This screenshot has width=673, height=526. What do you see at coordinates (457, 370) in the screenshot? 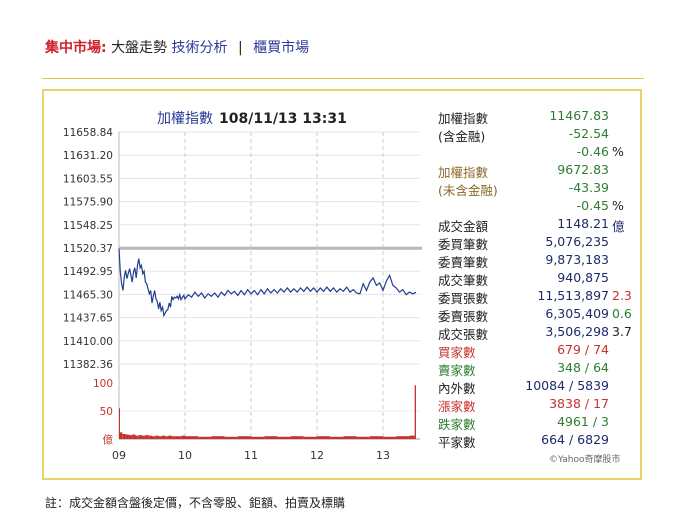
I see `stats-label: 賣家數` at bounding box center [457, 370].